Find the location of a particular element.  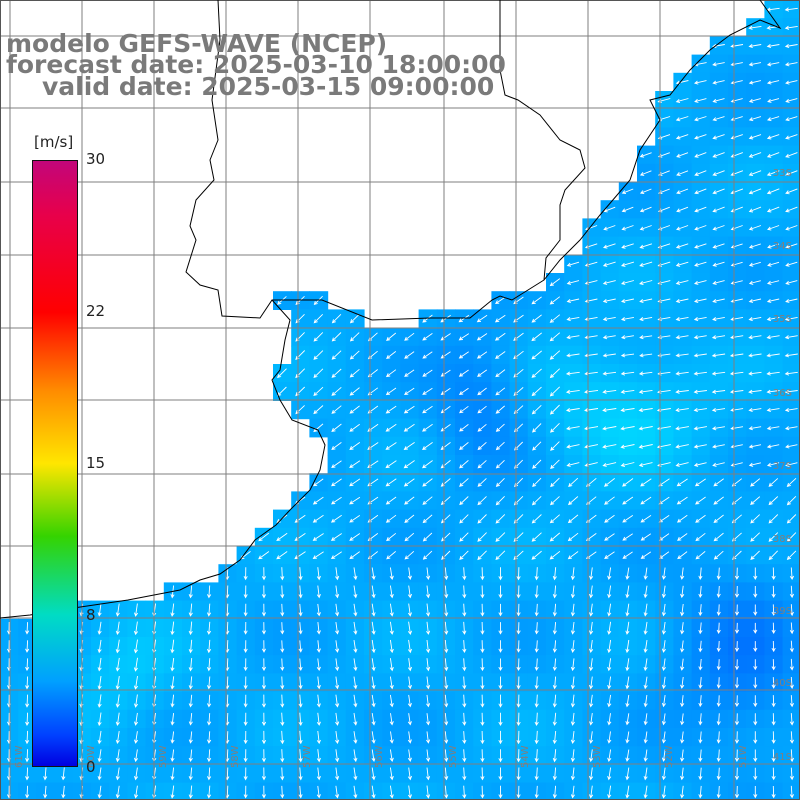

colorbar-tick-8: 8 is located at coordinates (91, 615).